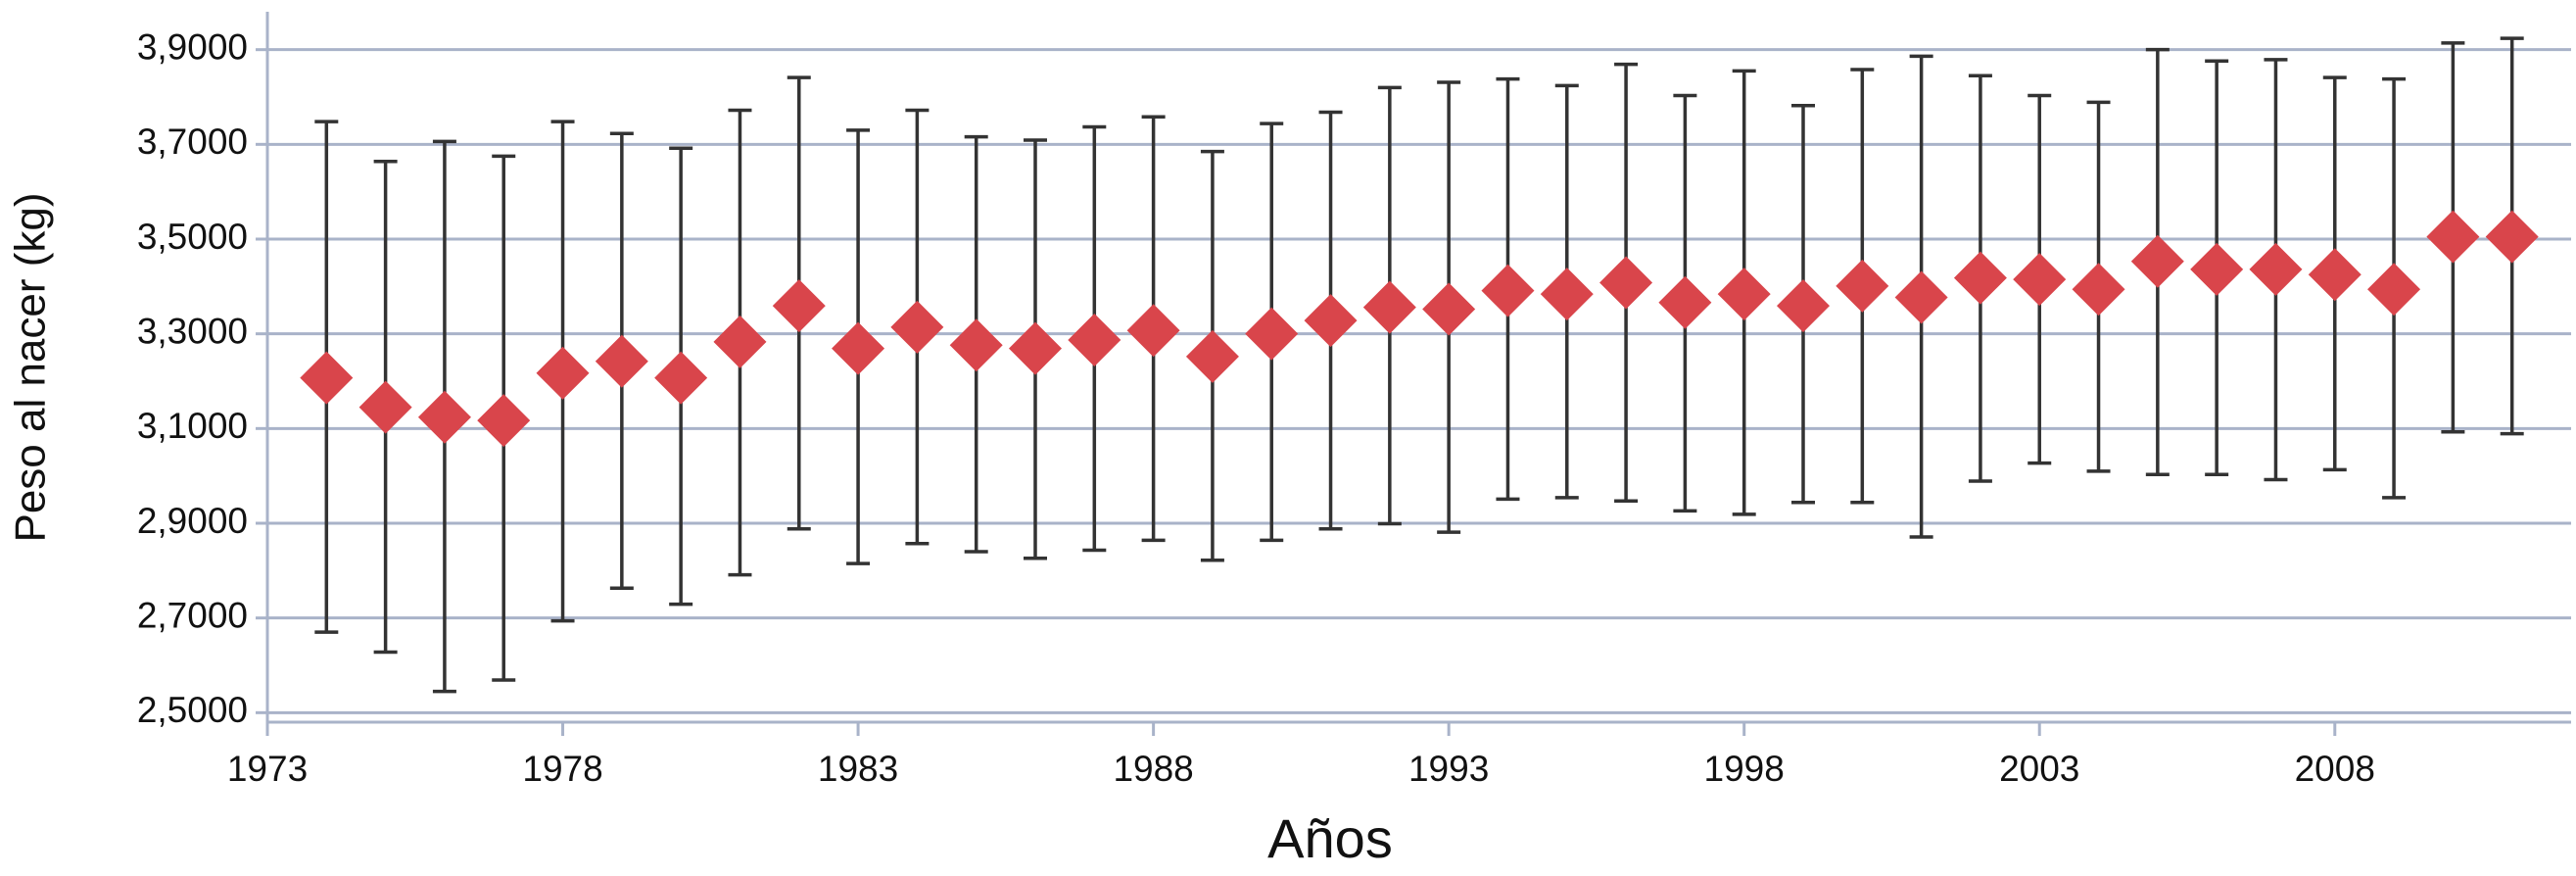  What do you see at coordinates (31, 367) in the screenshot?
I see `y-axis-label: Peso al nacer (kg)` at bounding box center [31, 367].